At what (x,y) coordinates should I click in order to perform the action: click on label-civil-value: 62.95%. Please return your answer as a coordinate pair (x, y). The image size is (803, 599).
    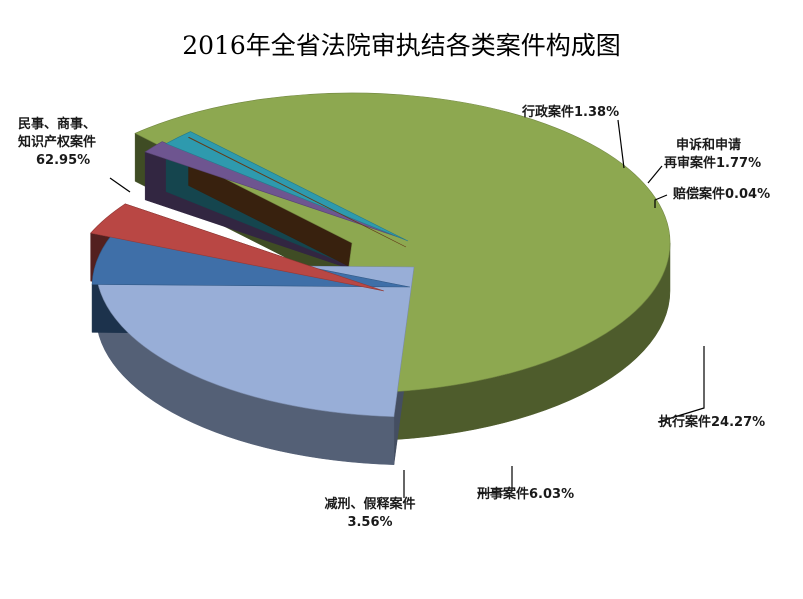
    Looking at the image, I should click on (63, 160).